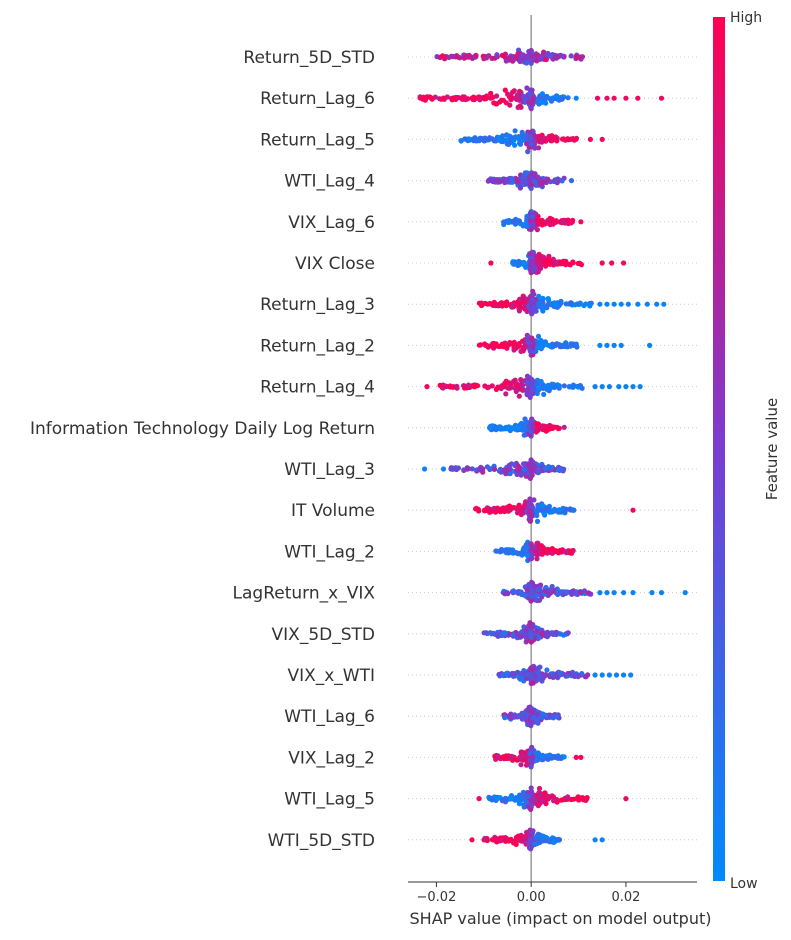  Describe the element at coordinates (335, 264) in the screenshot. I see `feature-label-vix-close: VIX Close` at that location.